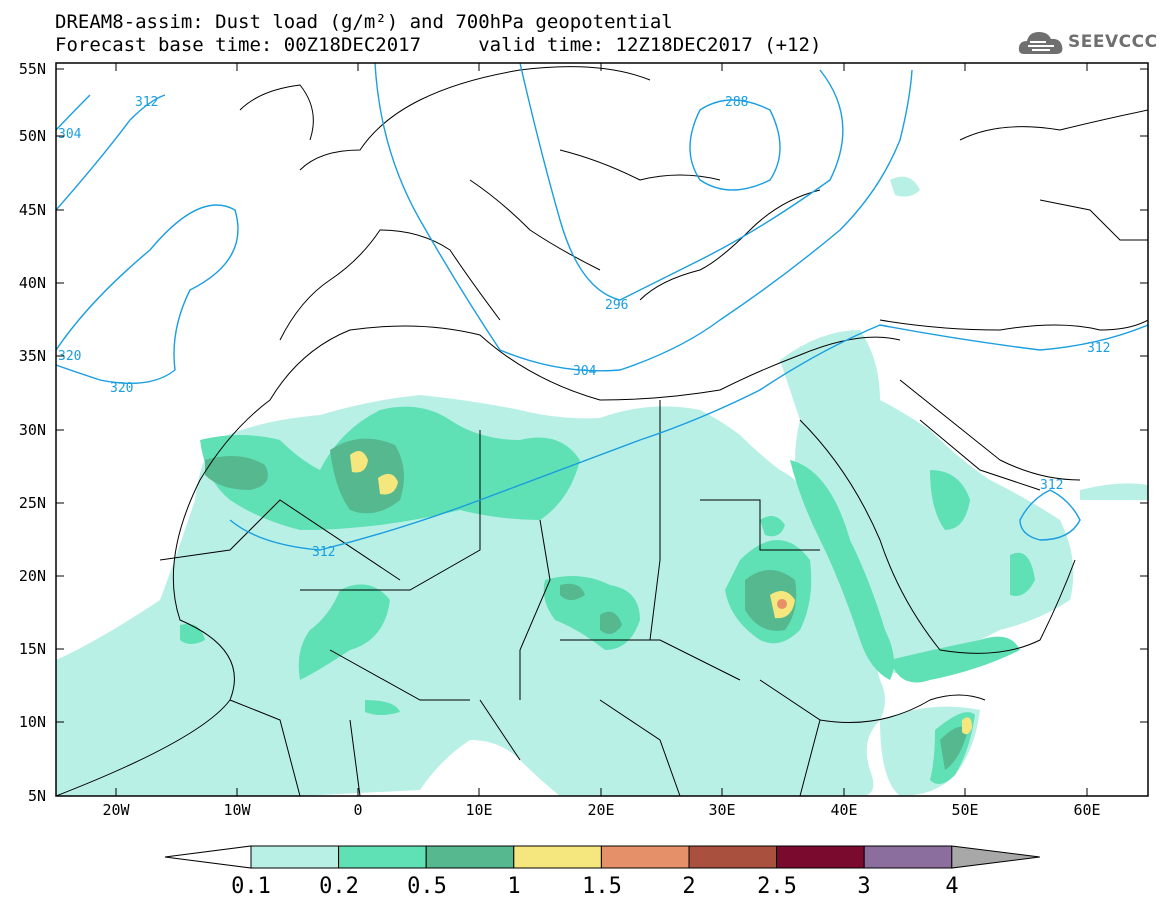 The height and width of the screenshot is (907, 1165). What do you see at coordinates (736, 102) in the screenshot?
I see `contour-label: 288` at bounding box center [736, 102].